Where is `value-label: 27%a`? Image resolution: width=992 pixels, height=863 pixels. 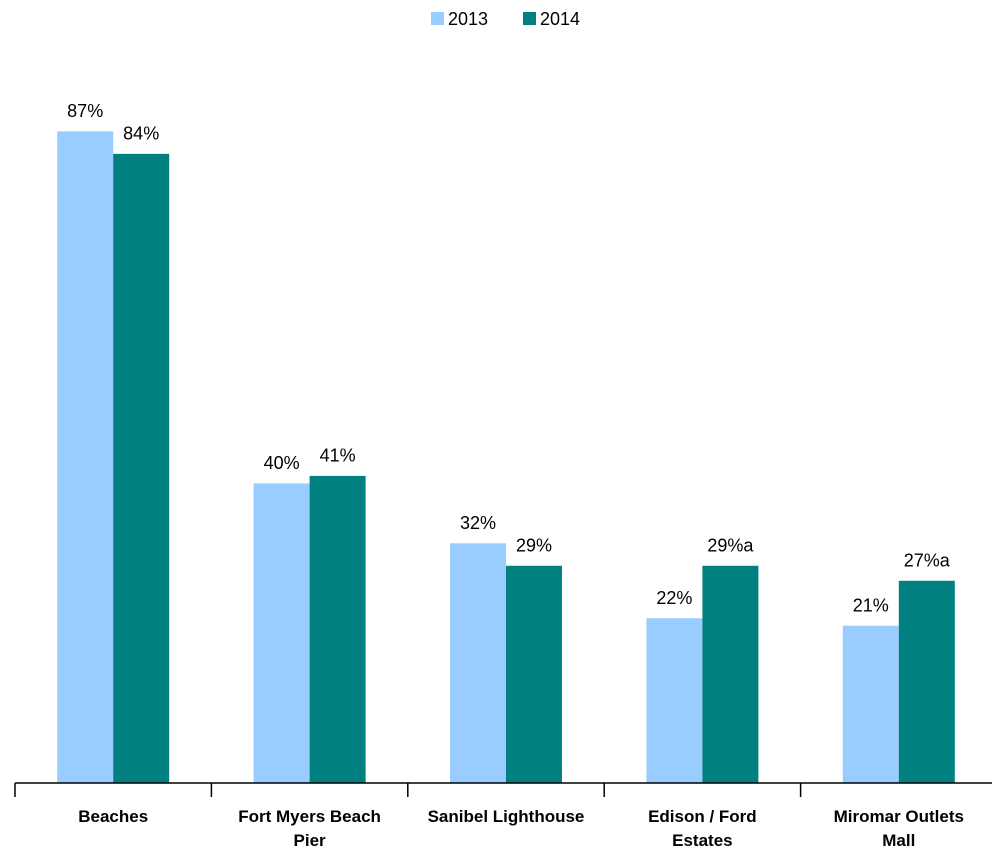 value-label: 27%a is located at coordinates (927, 561).